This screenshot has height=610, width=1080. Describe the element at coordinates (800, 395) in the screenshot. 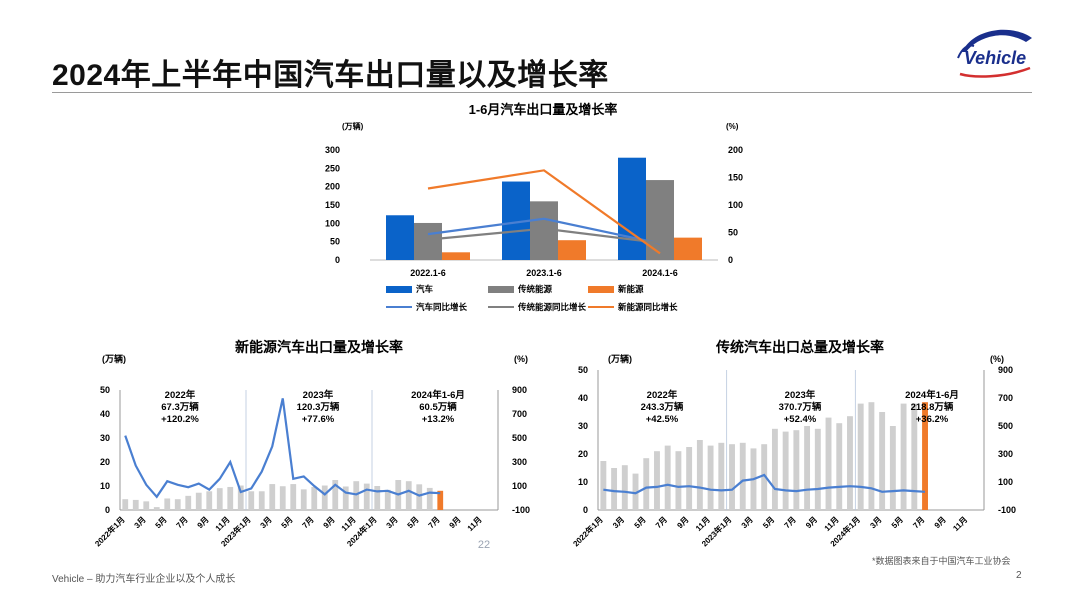

I see `annotation-year: 2023年` at that location.